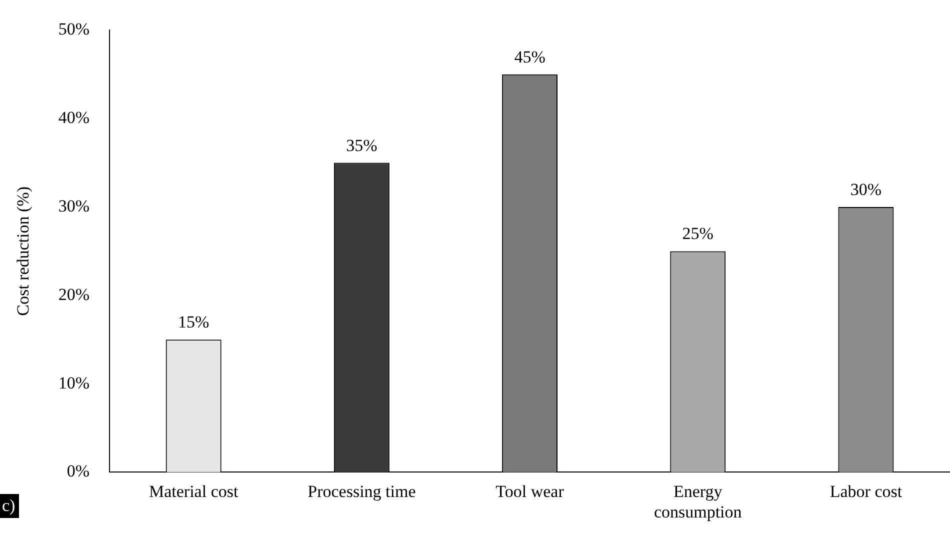 The height and width of the screenshot is (533, 950). What do you see at coordinates (74, 382) in the screenshot?
I see `y-tick-label: 10%` at bounding box center [74, 382].